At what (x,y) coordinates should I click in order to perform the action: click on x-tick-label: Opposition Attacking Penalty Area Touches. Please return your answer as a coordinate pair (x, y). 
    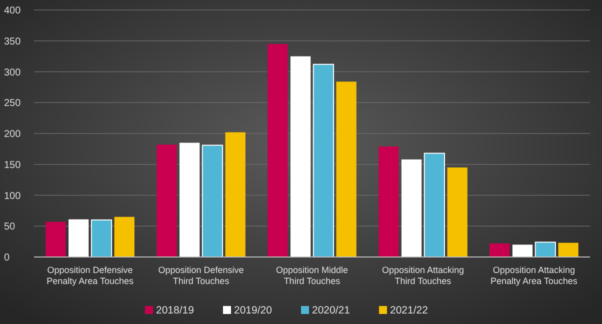
    Looking at the image, I should click on (534, 275).